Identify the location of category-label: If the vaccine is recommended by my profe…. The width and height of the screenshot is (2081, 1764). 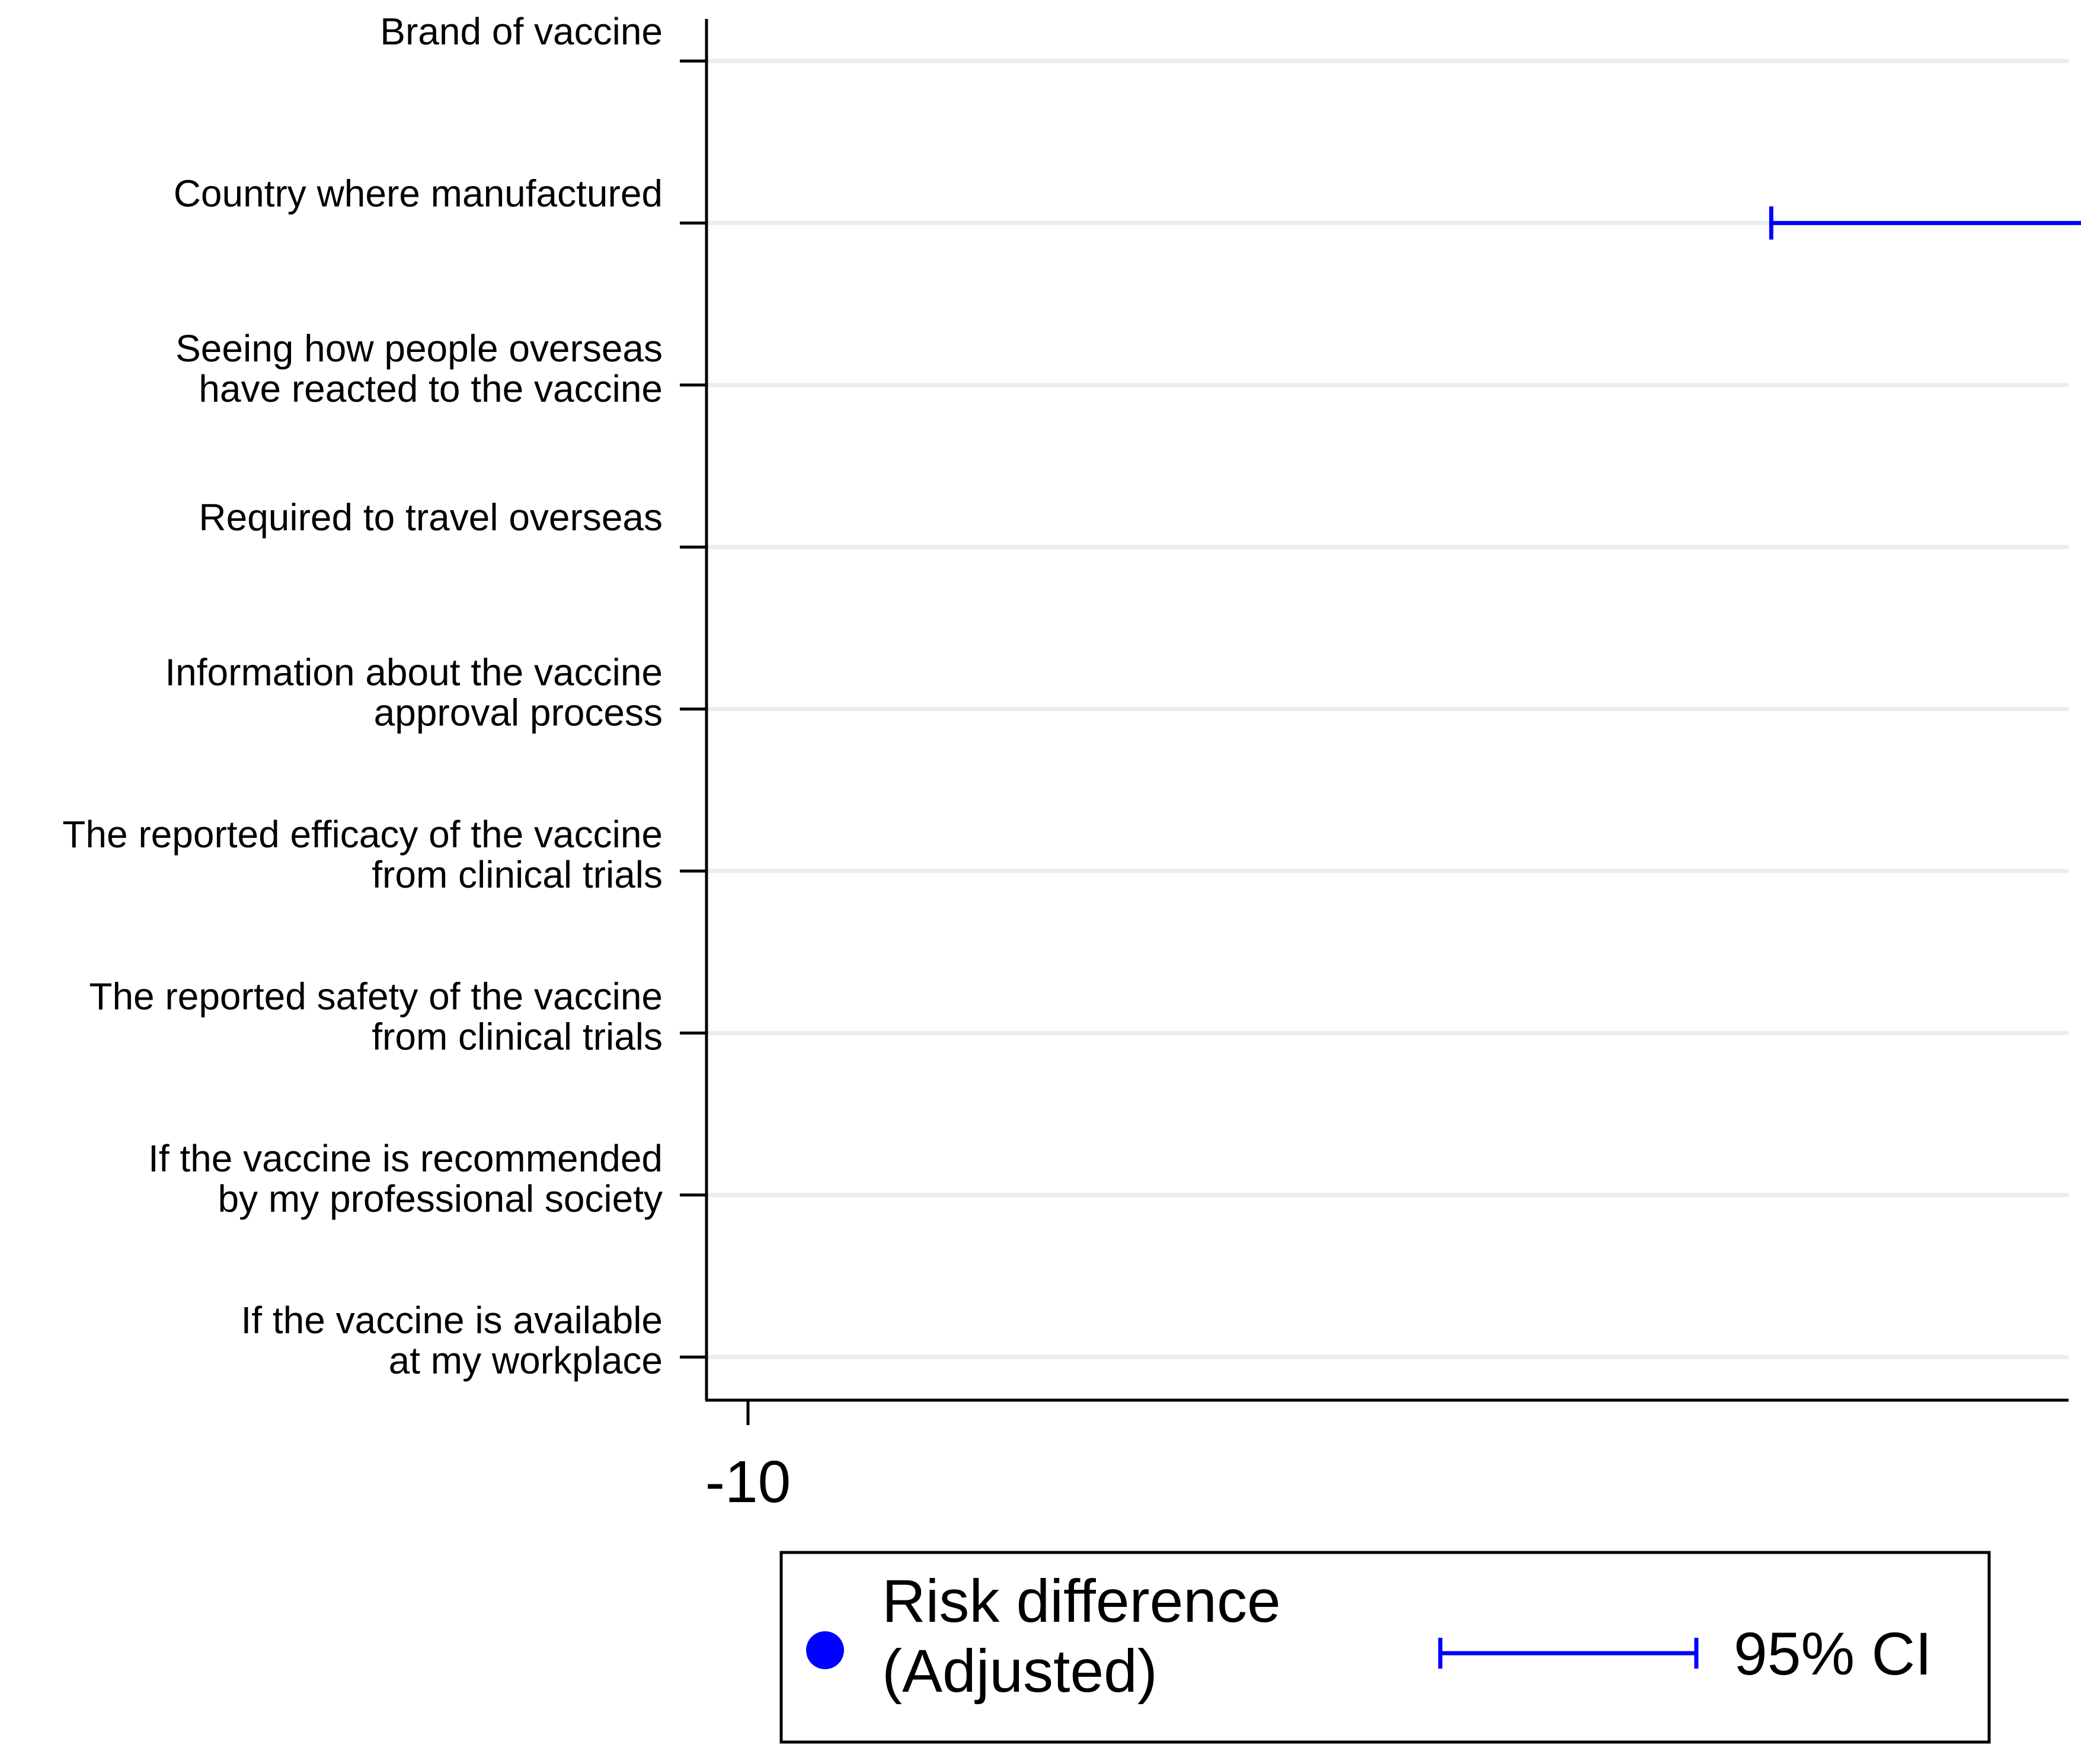
(405, 1178).